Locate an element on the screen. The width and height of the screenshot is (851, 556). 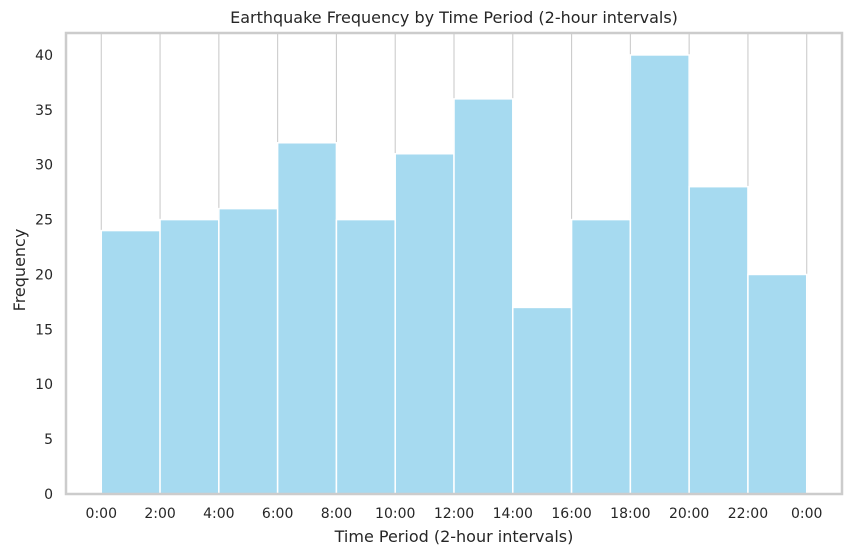
x-tick-label-2: 4:00 is located at coordinates (218, 514).